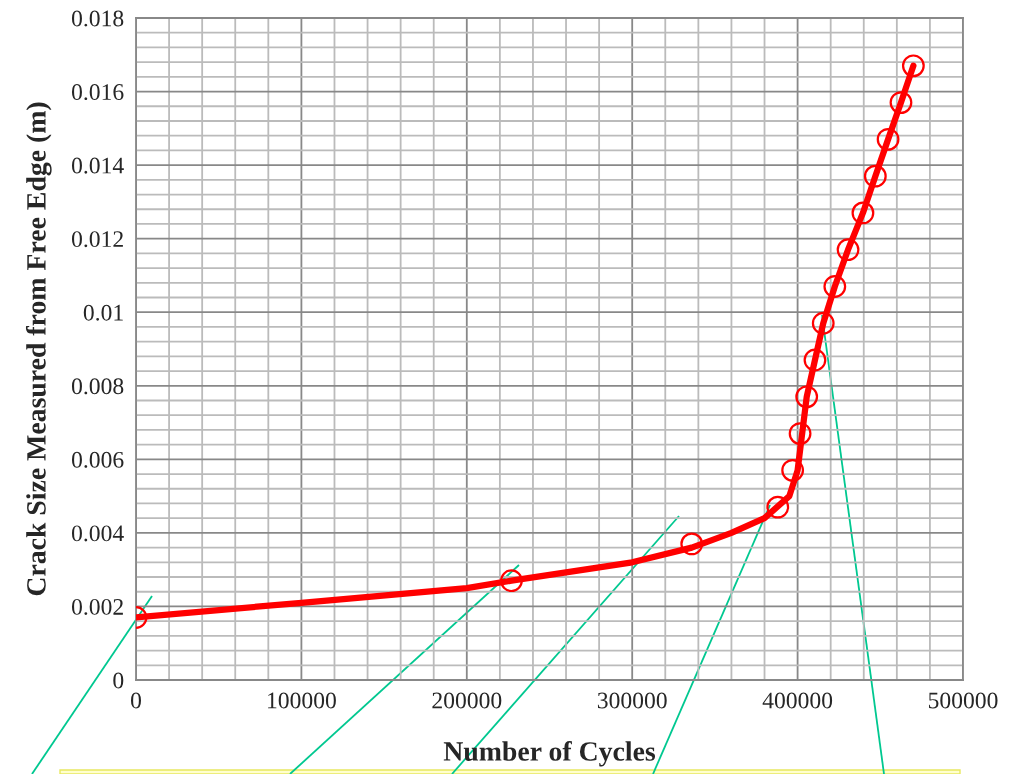  Describe the element at coordinates (97, 18) in the screenshot. I see `y-tick-label: 0.018` at that location.